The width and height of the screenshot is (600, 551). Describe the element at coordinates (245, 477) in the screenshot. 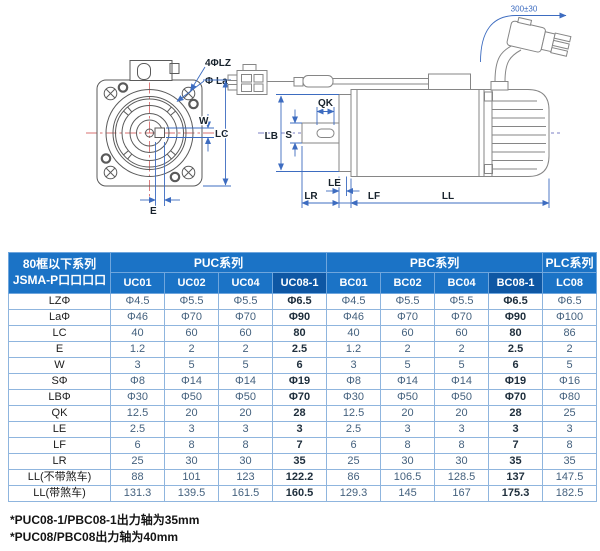

I see `value-cell: 123` at that location.